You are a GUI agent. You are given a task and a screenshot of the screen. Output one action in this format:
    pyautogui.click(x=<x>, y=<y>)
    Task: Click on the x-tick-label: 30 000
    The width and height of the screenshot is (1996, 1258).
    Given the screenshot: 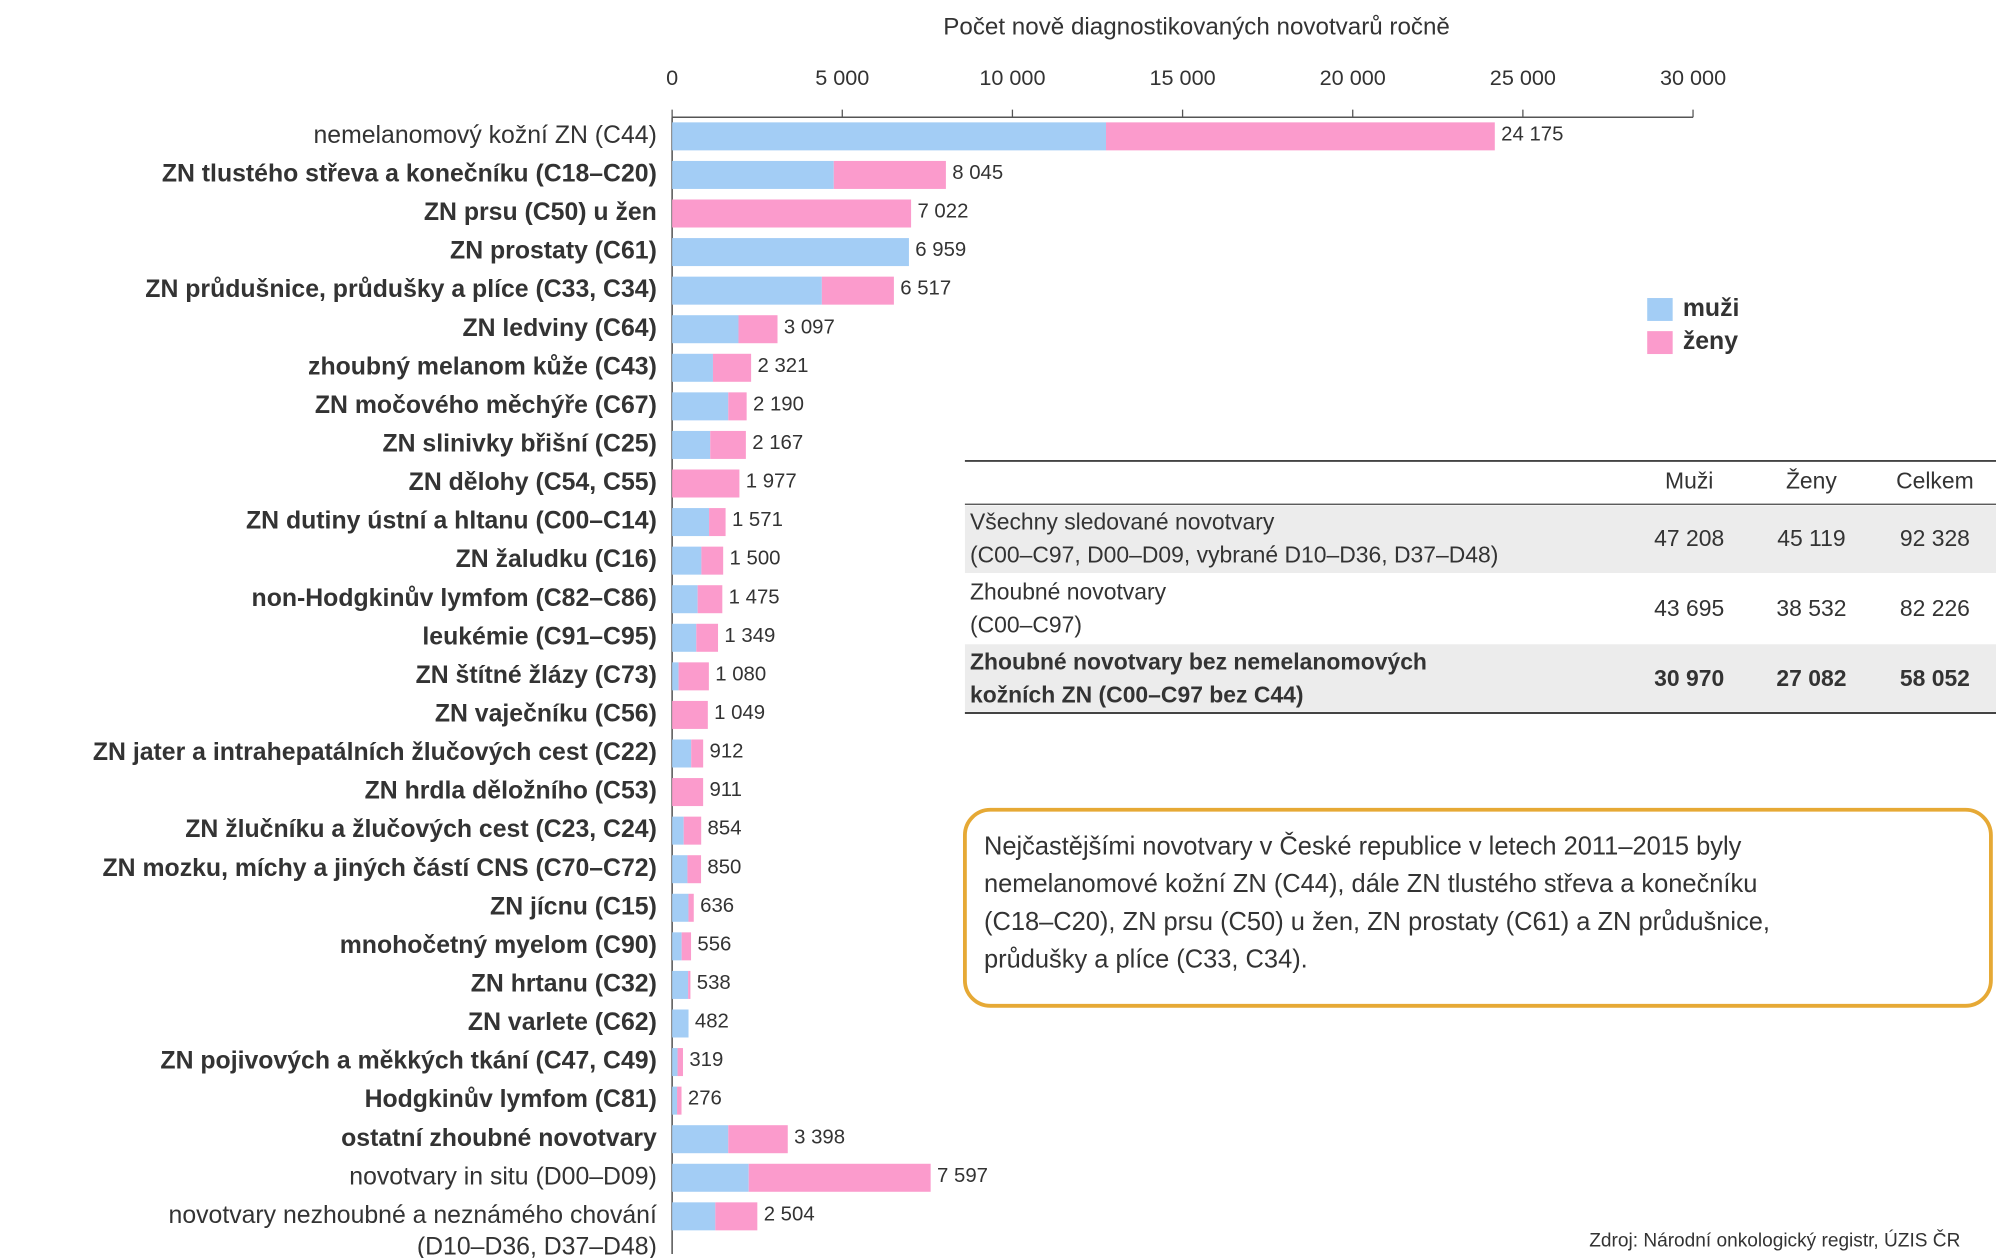 What is the action you would take?
    pyautogui.click(x=1693, y=77)
    